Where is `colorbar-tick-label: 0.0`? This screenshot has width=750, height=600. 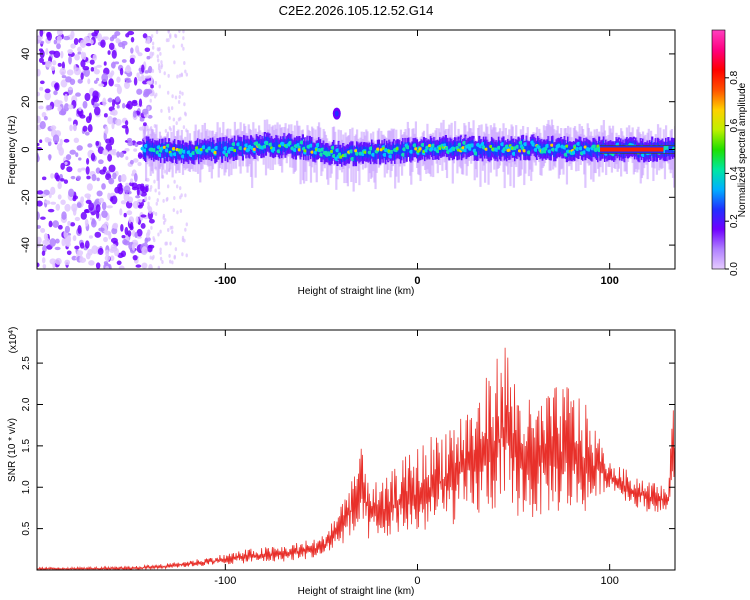 colorbar-tick-label: 0.0 is located at coordinates (734, 269).